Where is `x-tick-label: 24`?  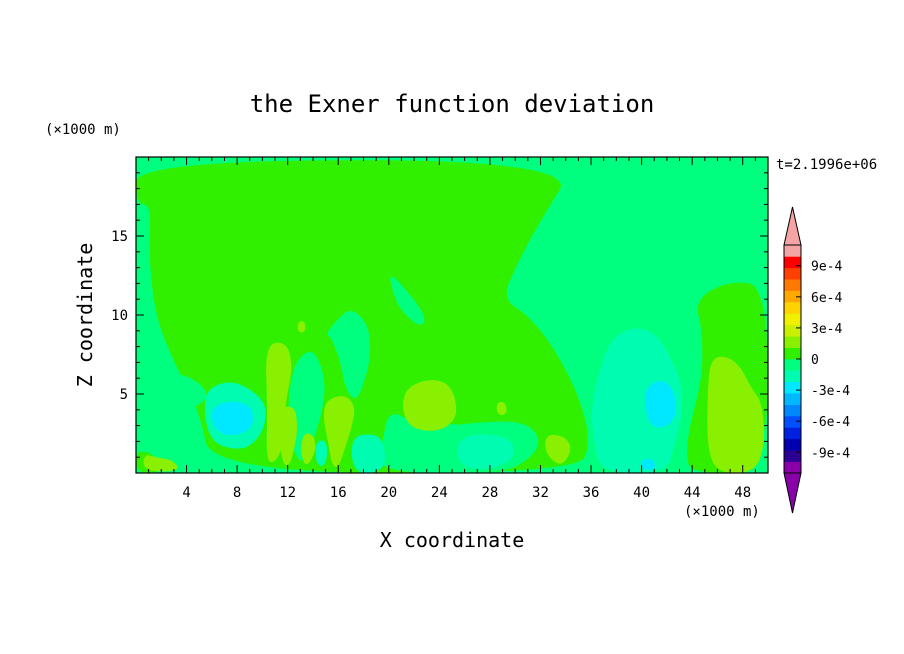 x-tick-label: 24 is located at coordinates (439, 493).